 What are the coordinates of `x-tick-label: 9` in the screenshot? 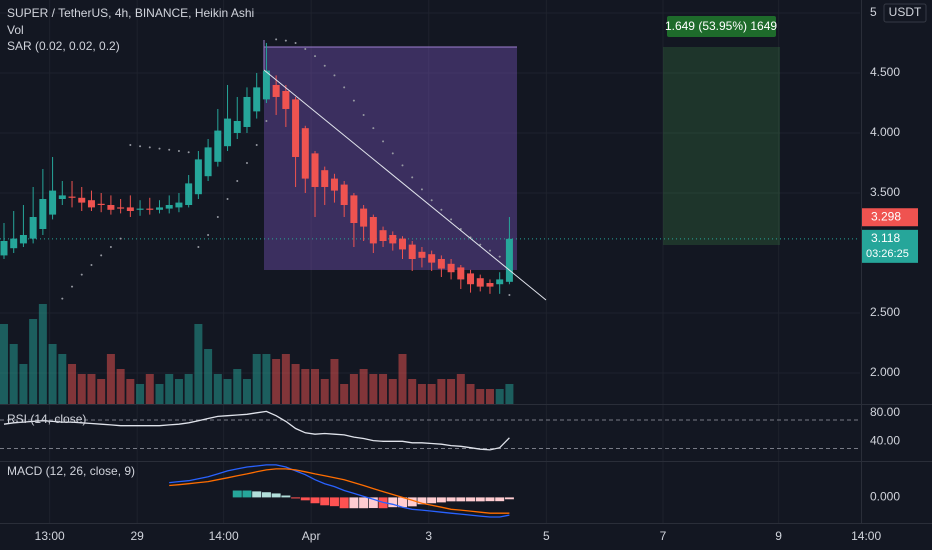 It's located at (778, 536).